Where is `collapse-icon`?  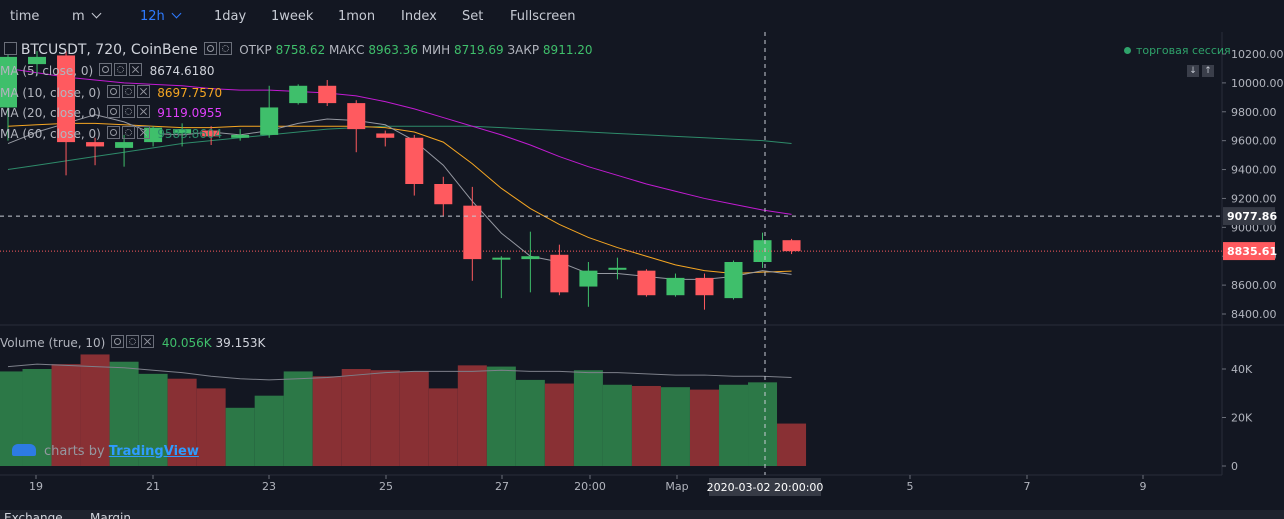
collapse-icon is located at coordinates (10, 48).